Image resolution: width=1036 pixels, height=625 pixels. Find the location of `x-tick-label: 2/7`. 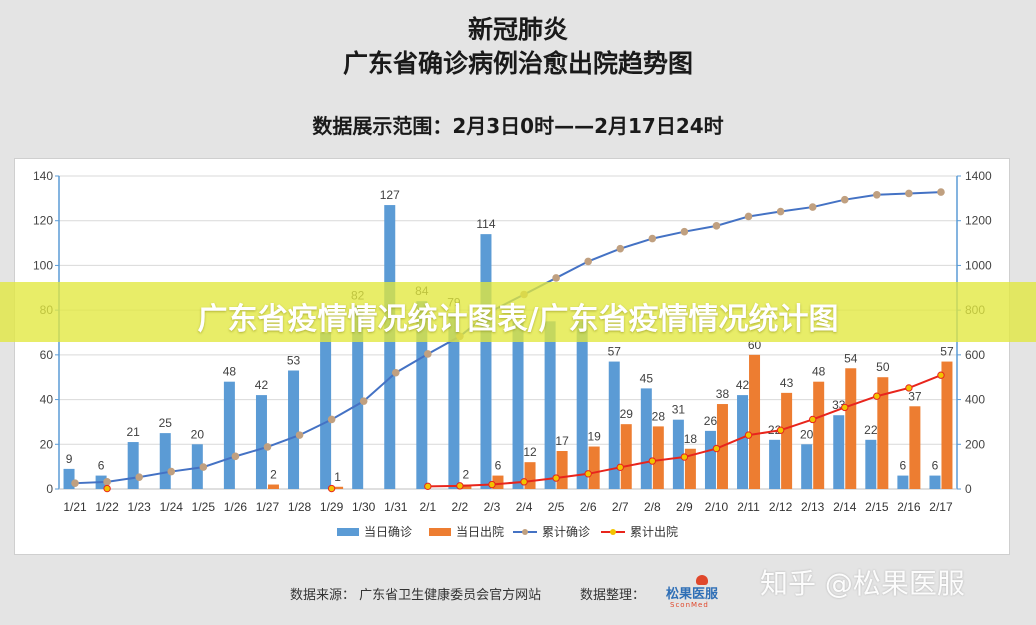

x-tick-label: 2/7 is located at coordinates (620, 507).